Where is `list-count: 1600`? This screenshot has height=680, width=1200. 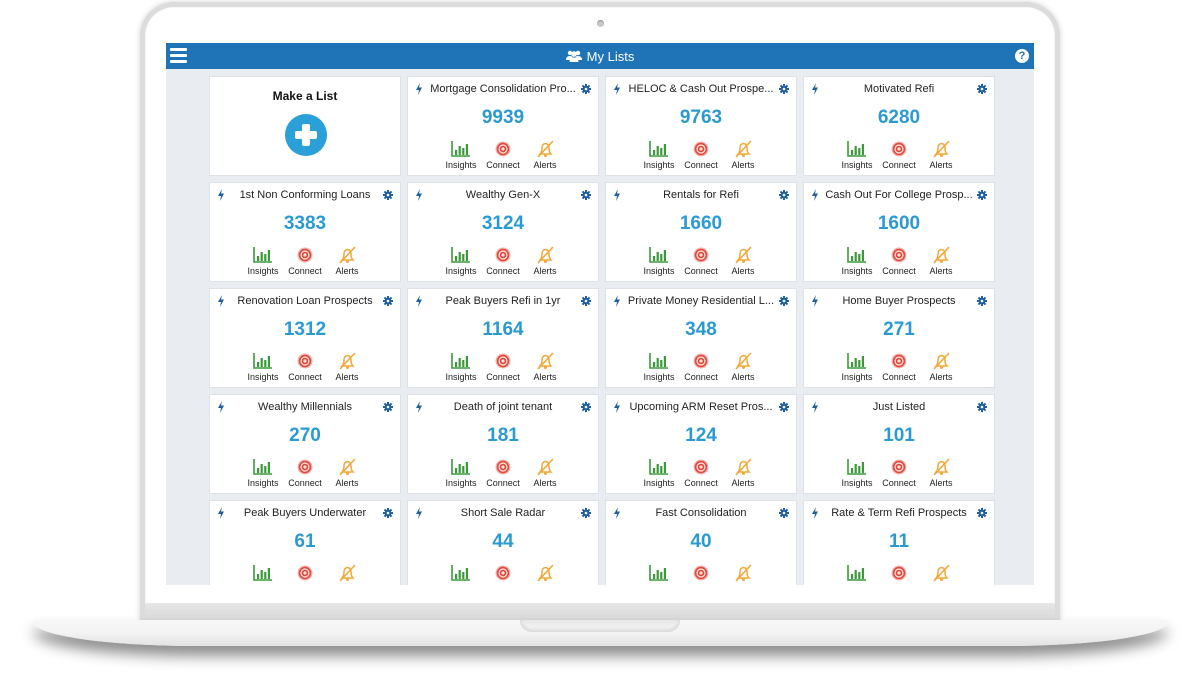 list-count: 1600 is located at coordinates (899, 223).